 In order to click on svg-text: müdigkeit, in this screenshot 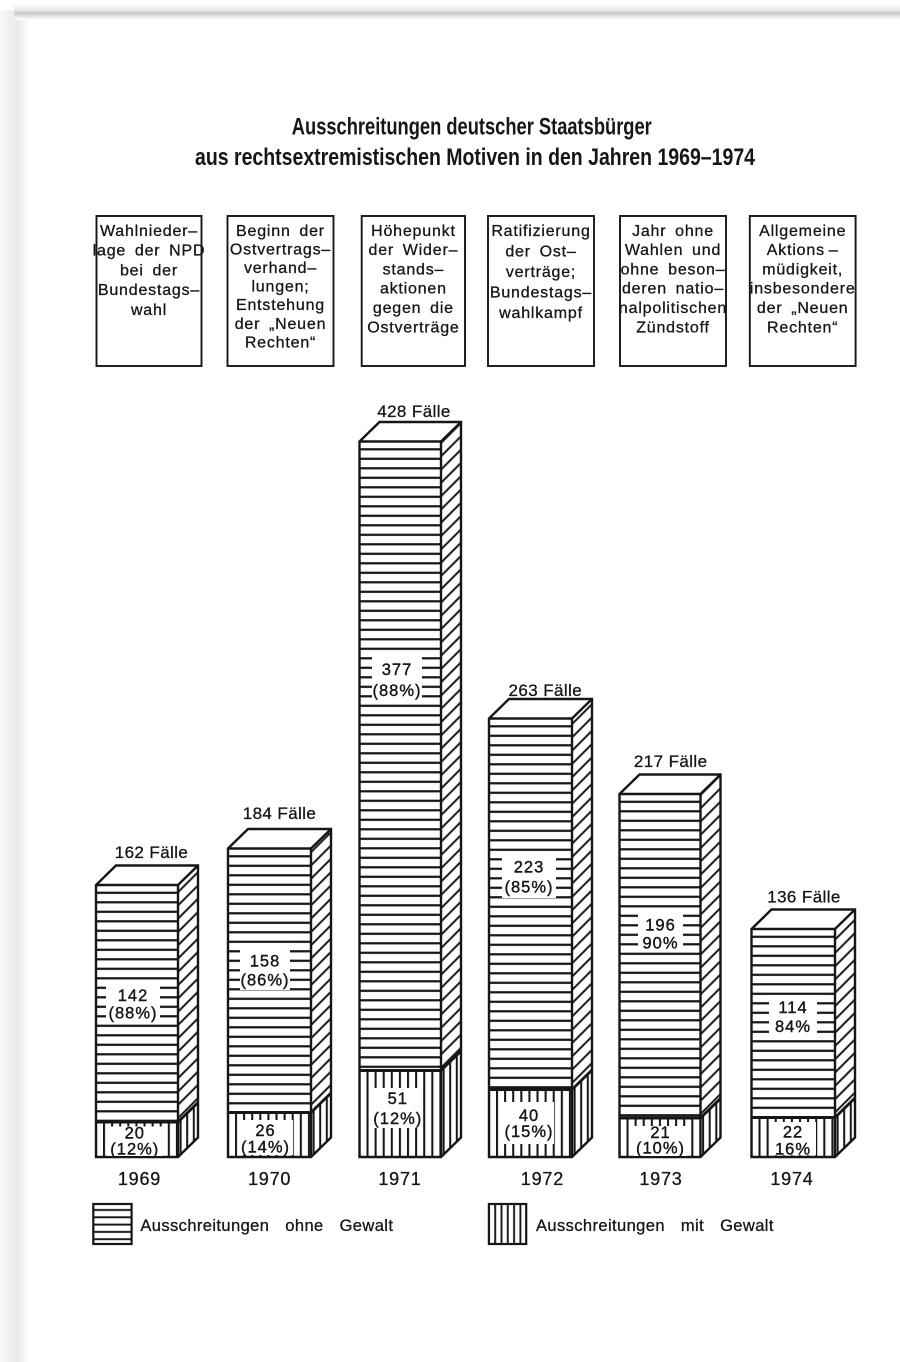, I will do `click(802, 269)`.